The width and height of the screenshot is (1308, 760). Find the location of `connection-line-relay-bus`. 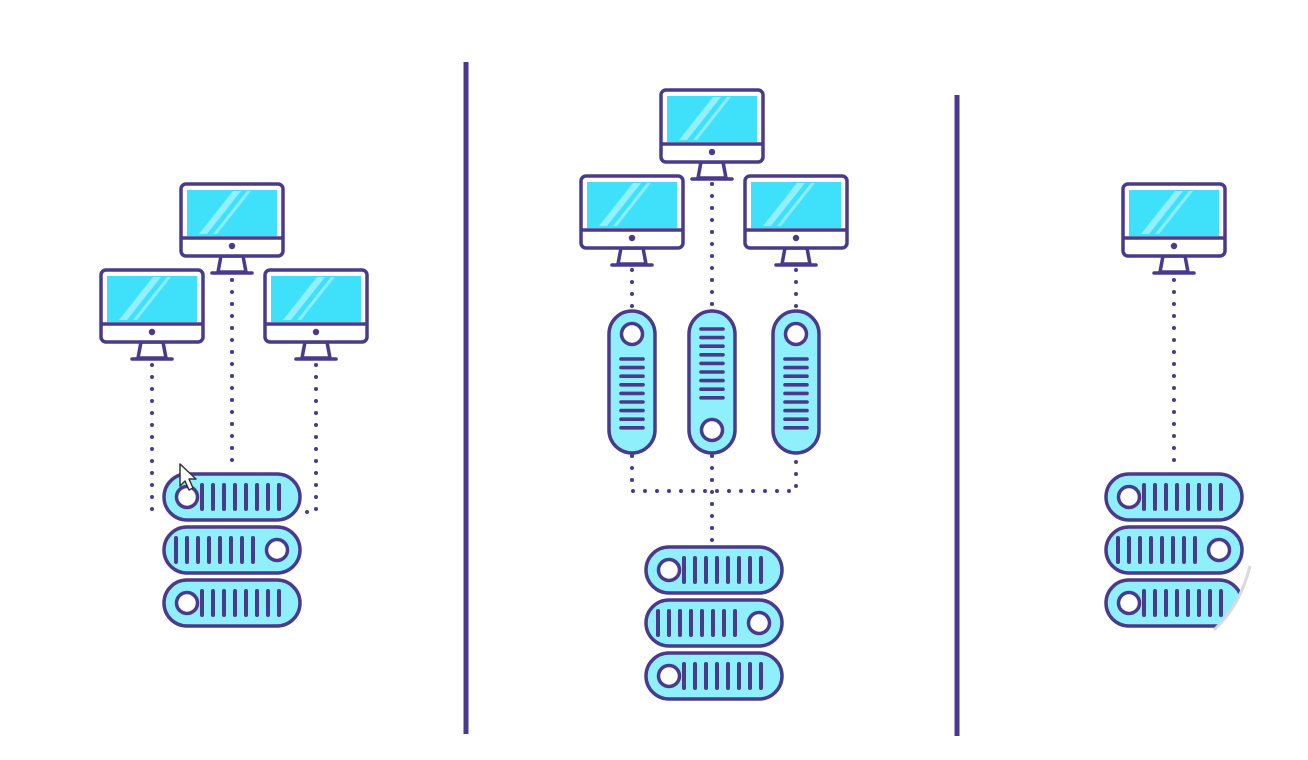

connection-line-relay-bus is located at coordinates (714, 473).